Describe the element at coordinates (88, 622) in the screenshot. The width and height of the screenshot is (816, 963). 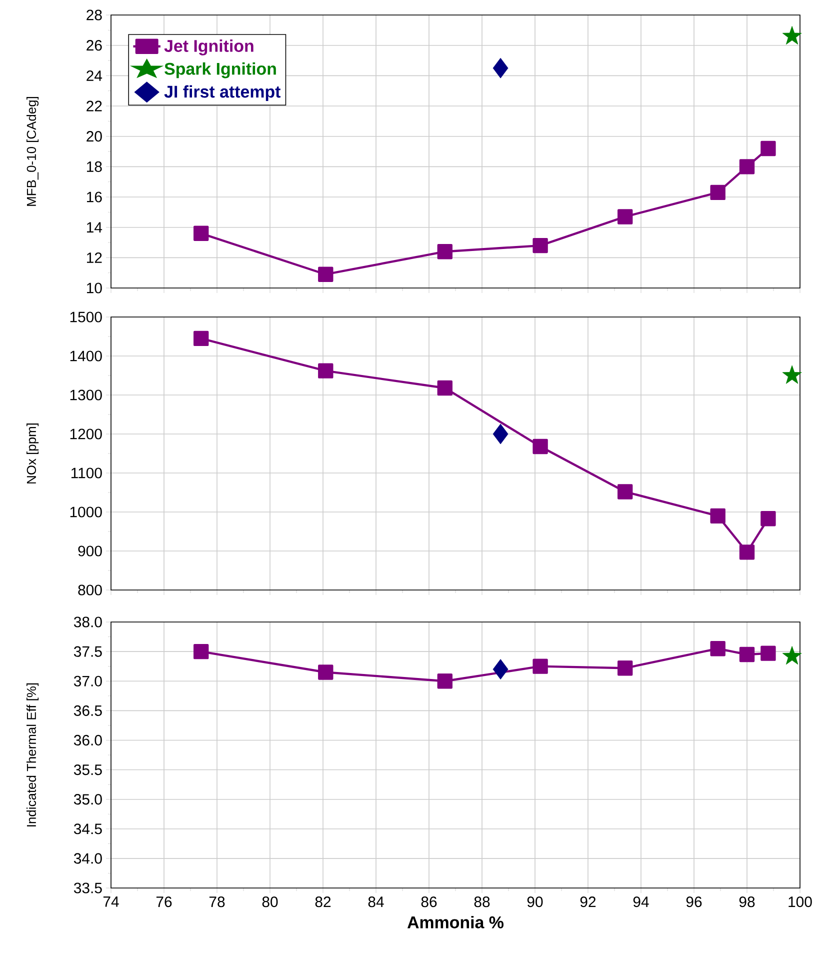
I see `y-tick-label: 38.0` at that location.